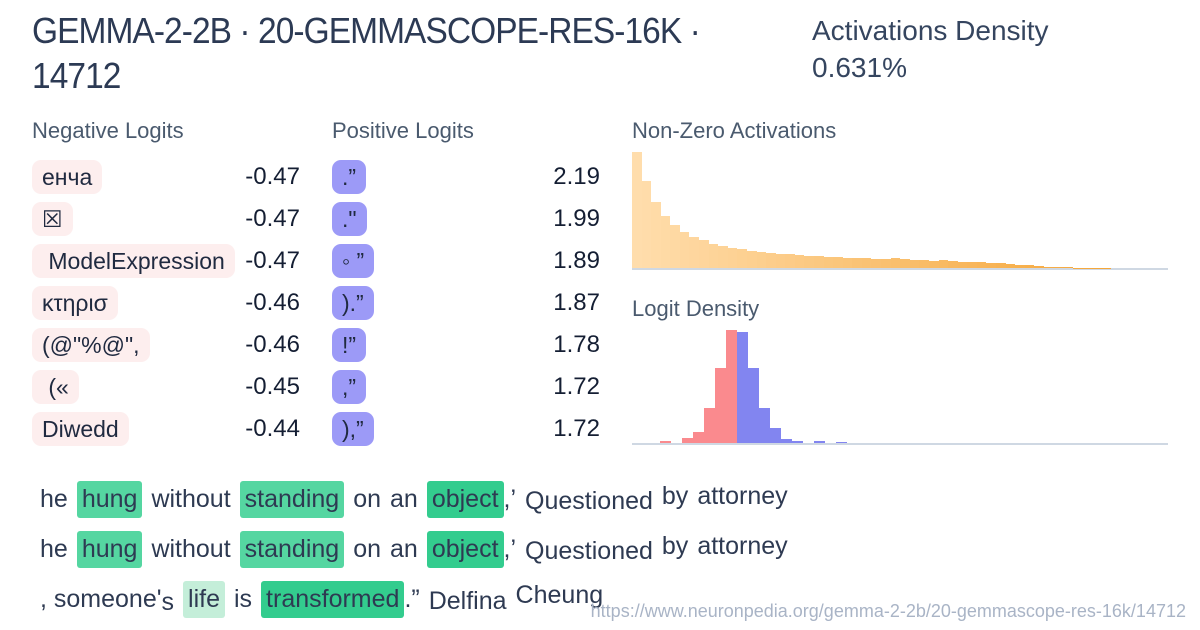  Describe the element at coordinates (675, 496) in the screenshot. I see `context-token: by` at that location.